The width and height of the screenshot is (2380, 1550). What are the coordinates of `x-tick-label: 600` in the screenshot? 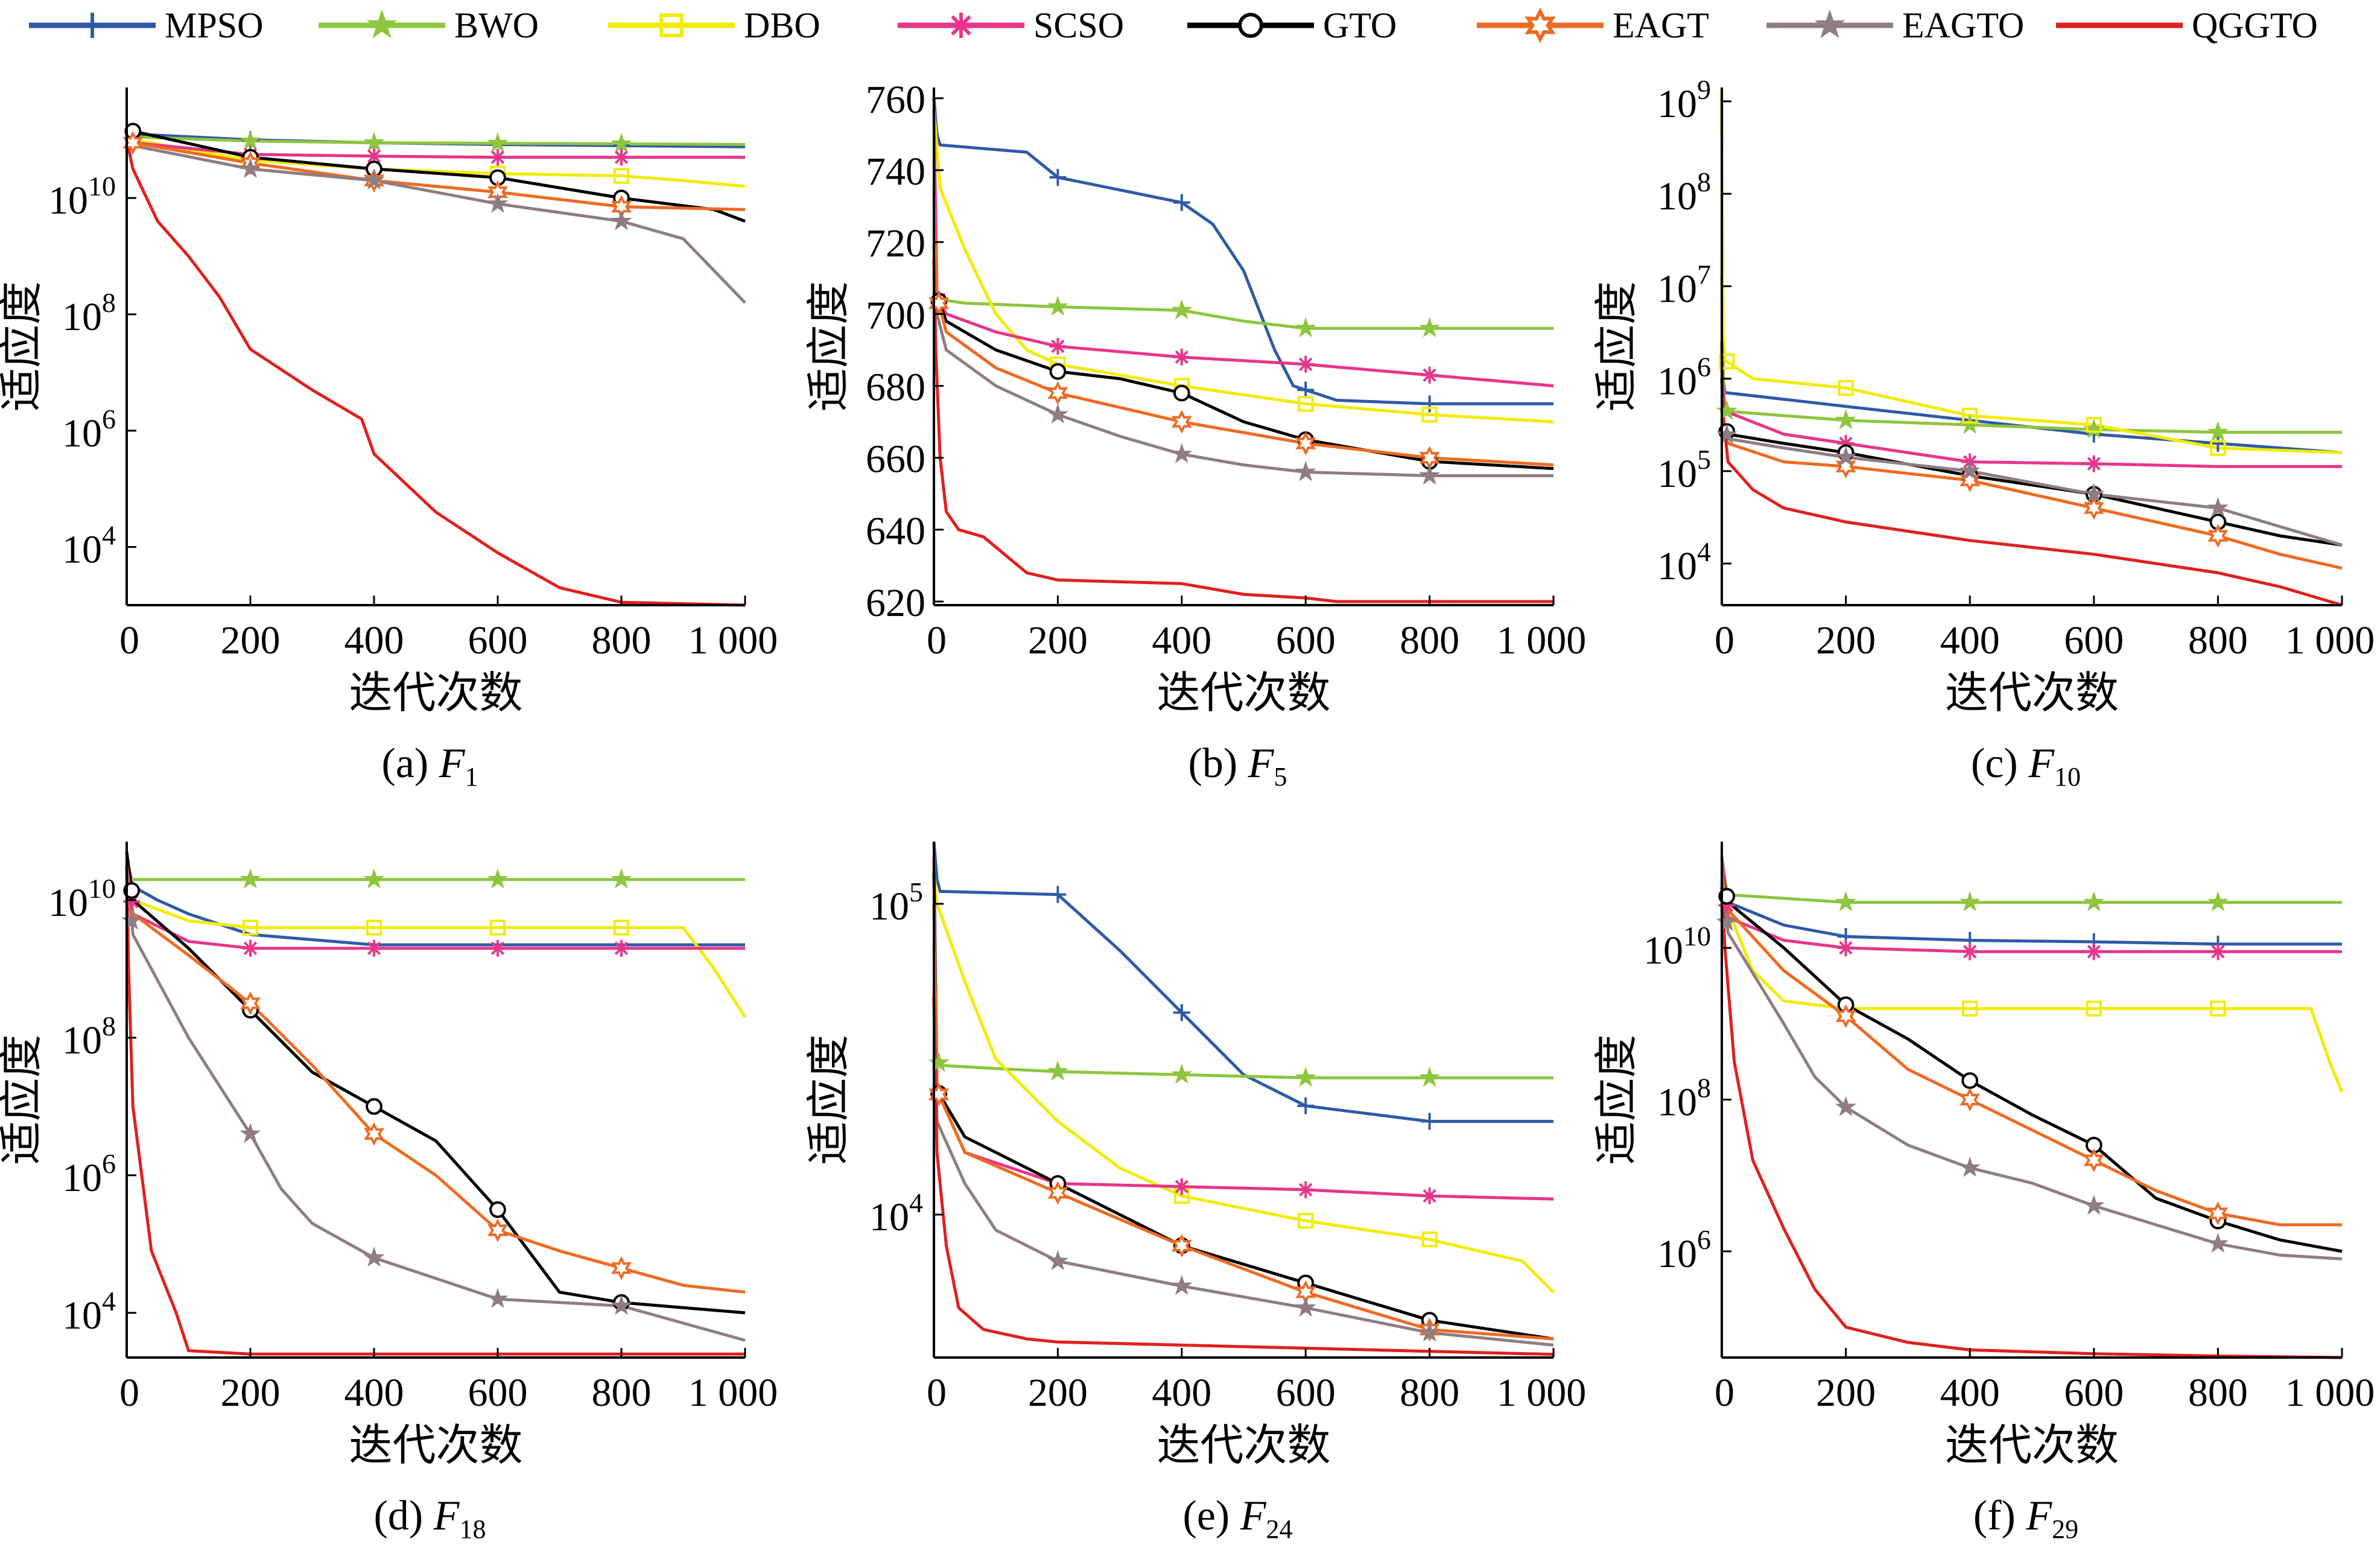 It's located at (498, 640).